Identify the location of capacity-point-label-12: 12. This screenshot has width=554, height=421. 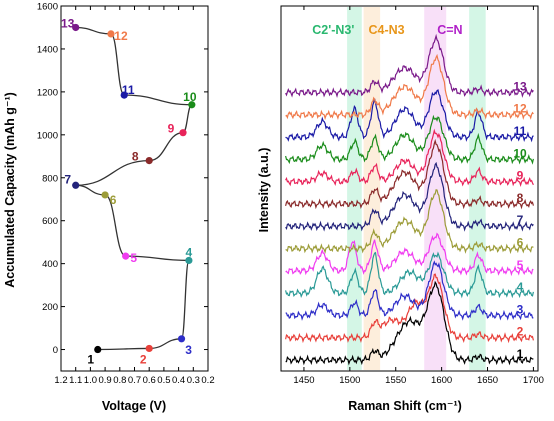
(121, 36).